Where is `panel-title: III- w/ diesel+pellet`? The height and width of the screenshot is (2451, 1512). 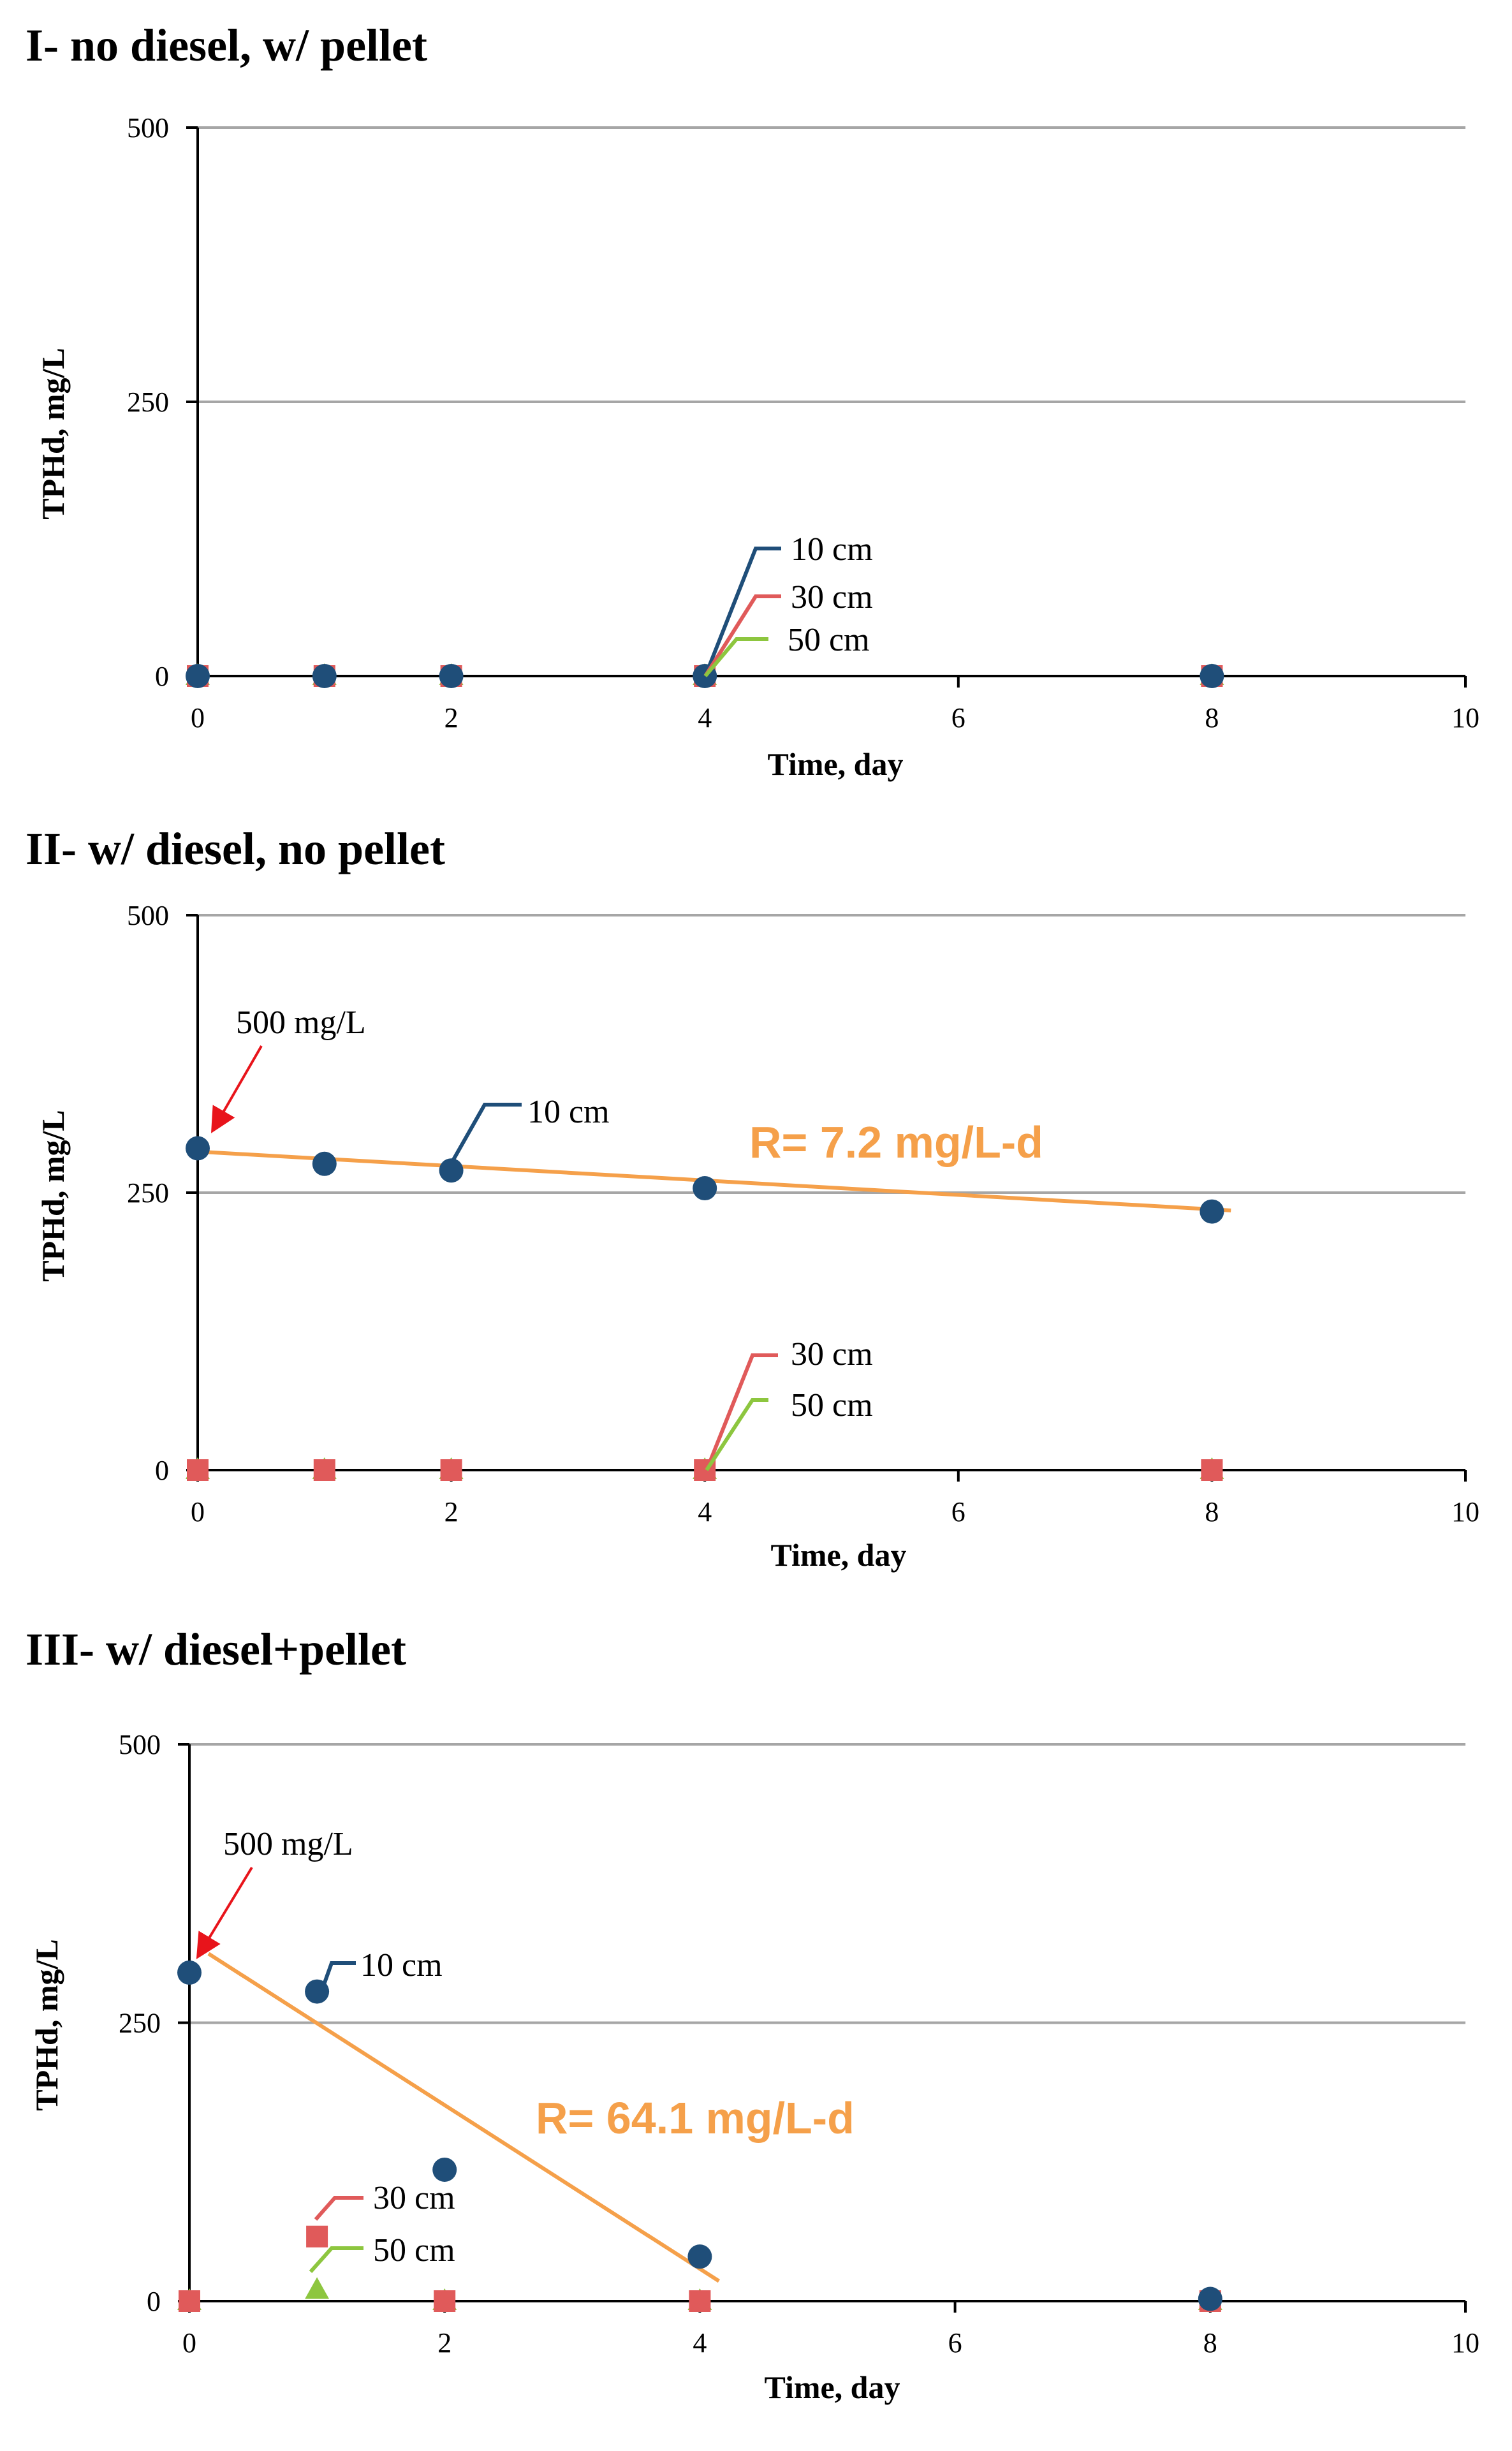
panel-title: III- w/ diesel+pellet is located at coordinates (216, 1649).